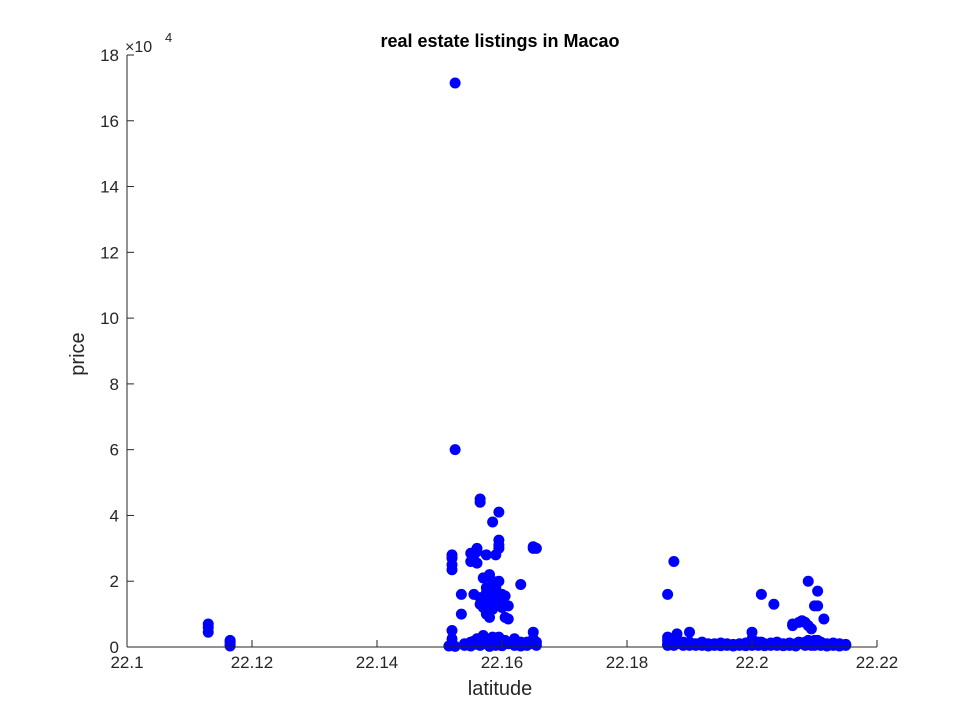 The width and height of the screenshot is (969, 727). What do you see at coordinates (109, 318) in the screenshot?
I see `y-tick-label: 10` at bounding box center [109, 318].